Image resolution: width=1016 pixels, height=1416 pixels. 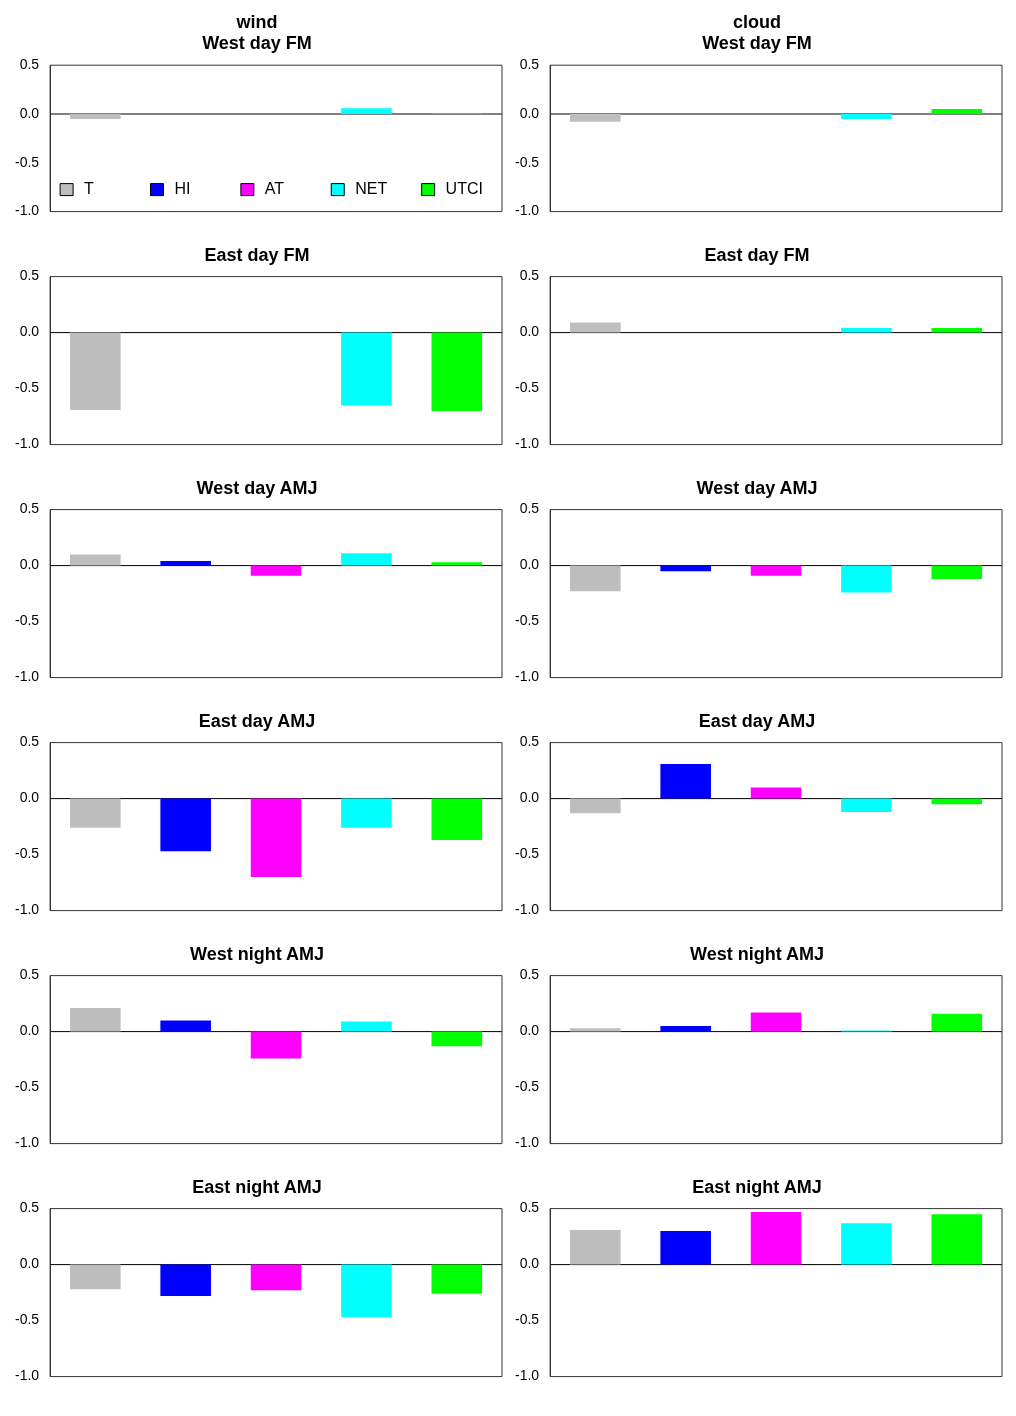 What do you see at coordinates (182, 189) in the screenshot?
I see `legend-label: HI` at bounding box center [182, 189].